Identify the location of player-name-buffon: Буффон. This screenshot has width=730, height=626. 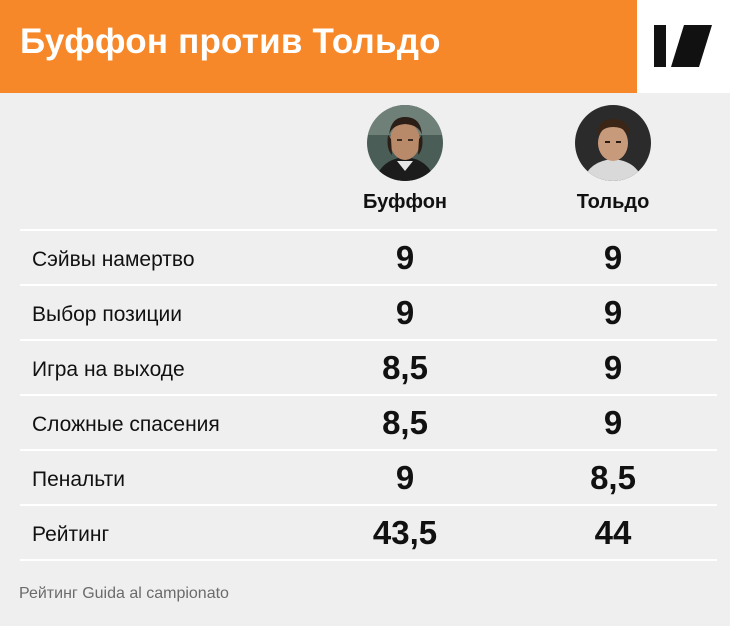
(404, 202).